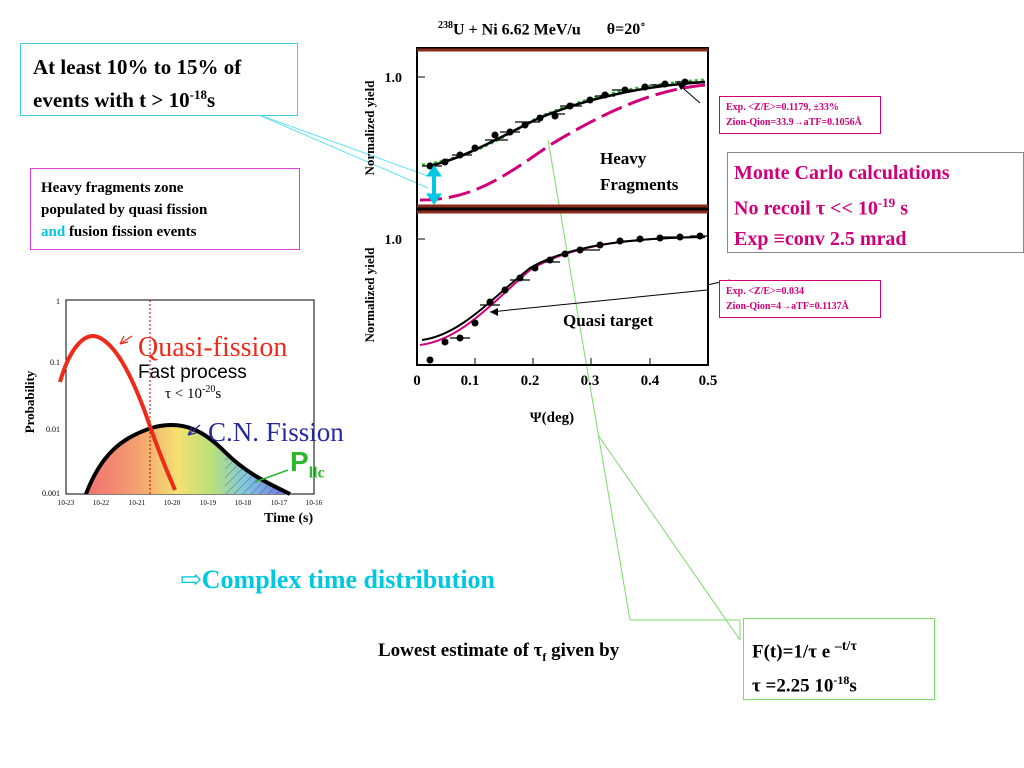  I want to click on prob-xlabel: Time (s), so click(289, 518).